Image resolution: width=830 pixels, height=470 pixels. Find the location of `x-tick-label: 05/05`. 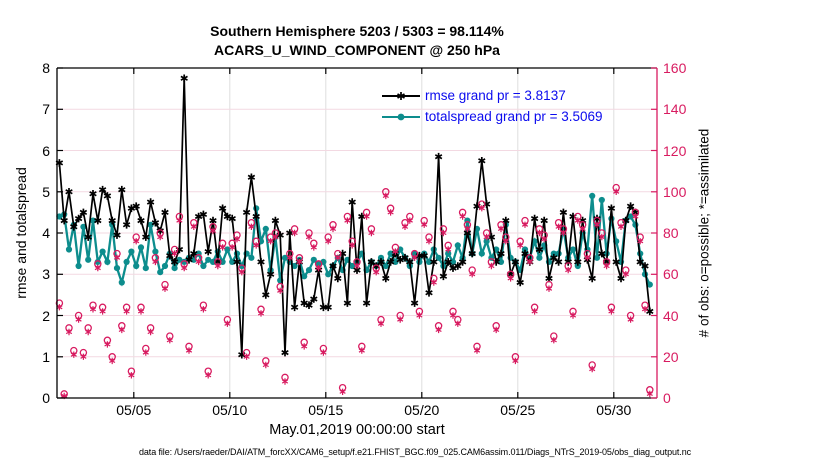

x-tick-label: 05/05 is located at coordinates (134, 410).